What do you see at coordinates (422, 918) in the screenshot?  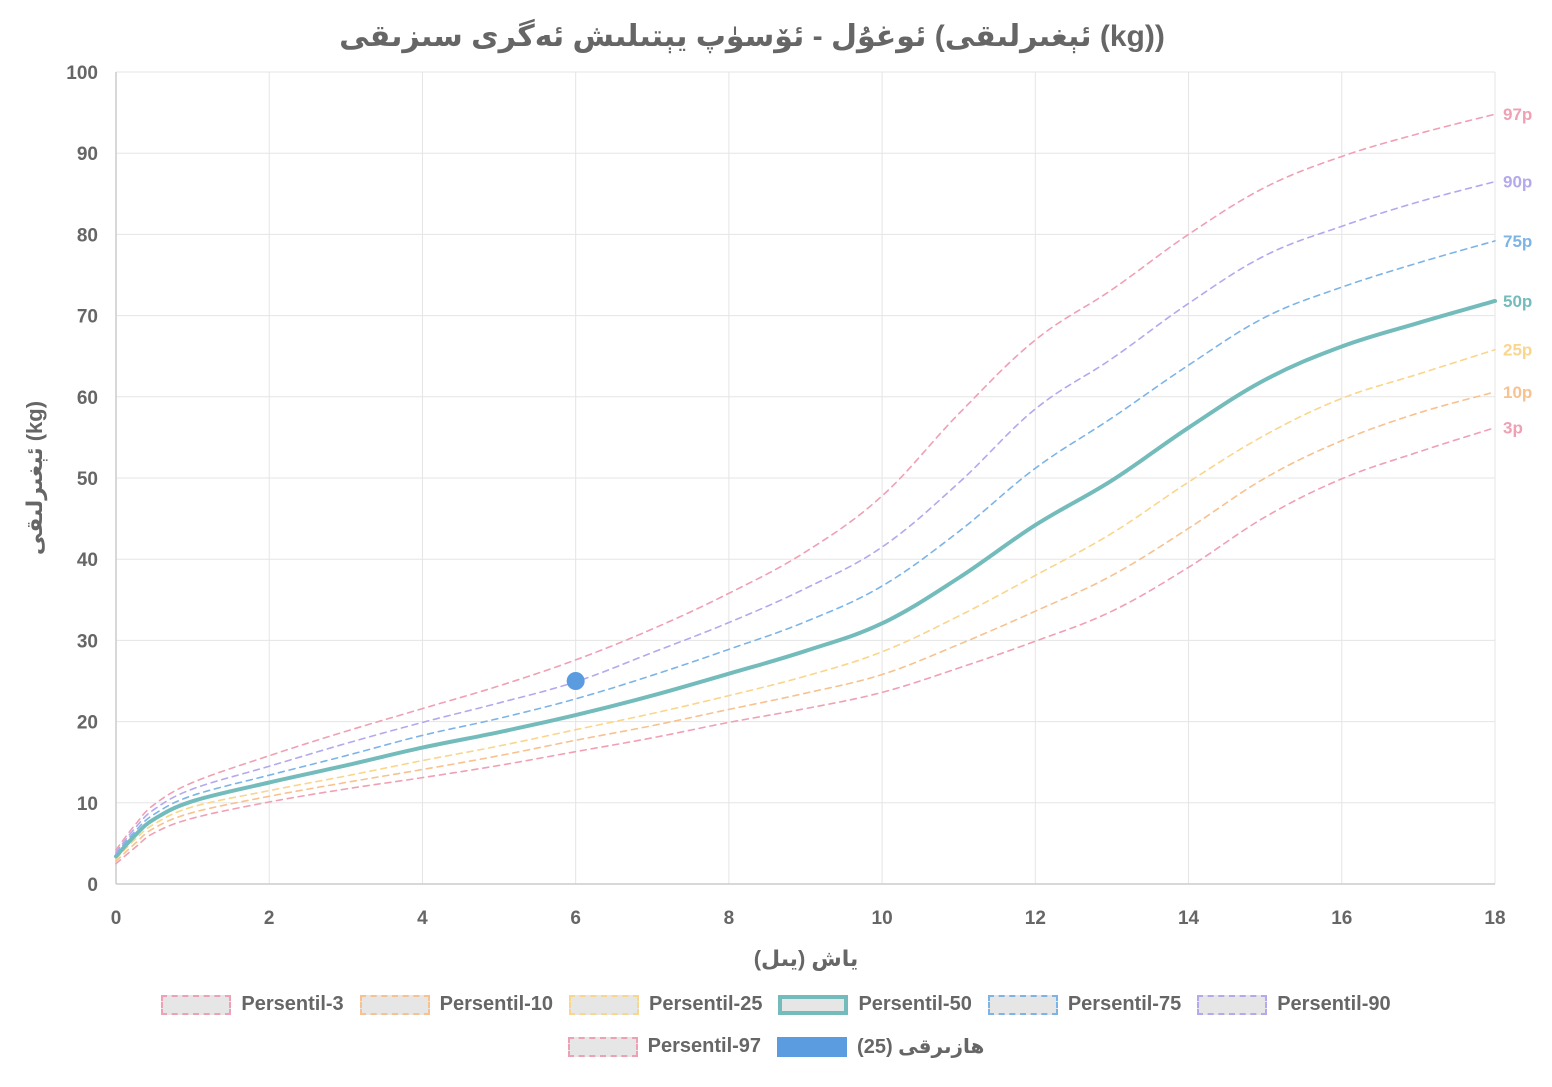 I see `x-tick-label: 4` at bounding box center [422, 918].